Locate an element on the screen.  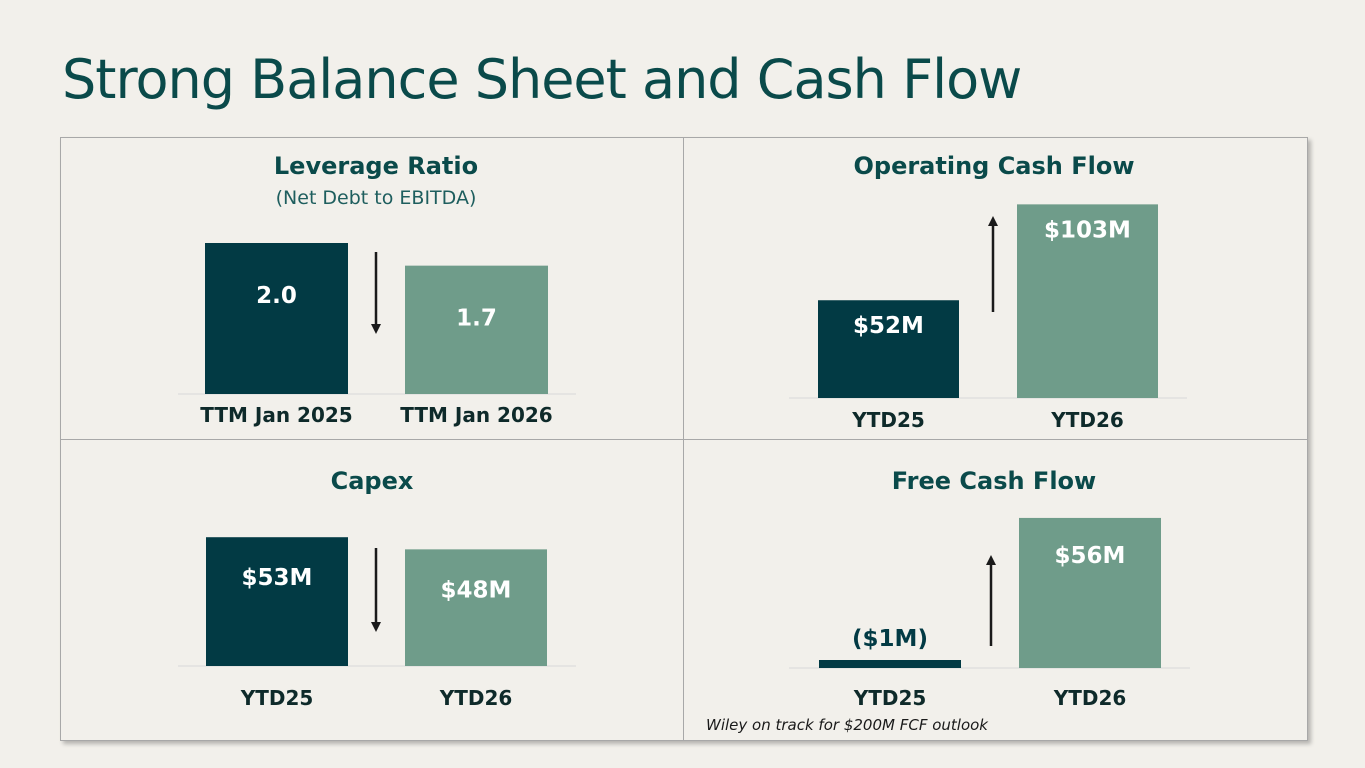
chart1-category-label-2: TTM Jan 2026 is located at coordinates (476, 415).